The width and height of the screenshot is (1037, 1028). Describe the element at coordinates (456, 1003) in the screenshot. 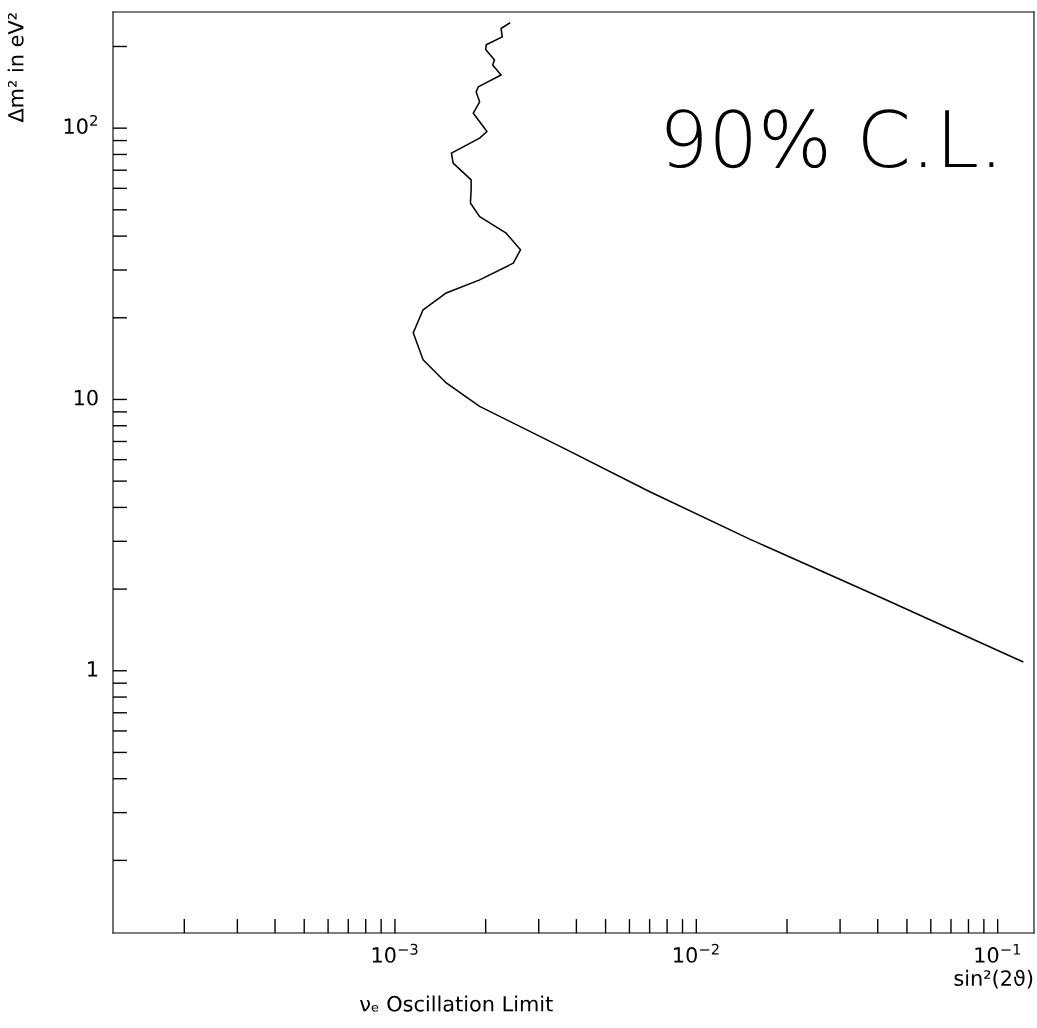

I see `text: νₑ Oscillation Limit` at that location.